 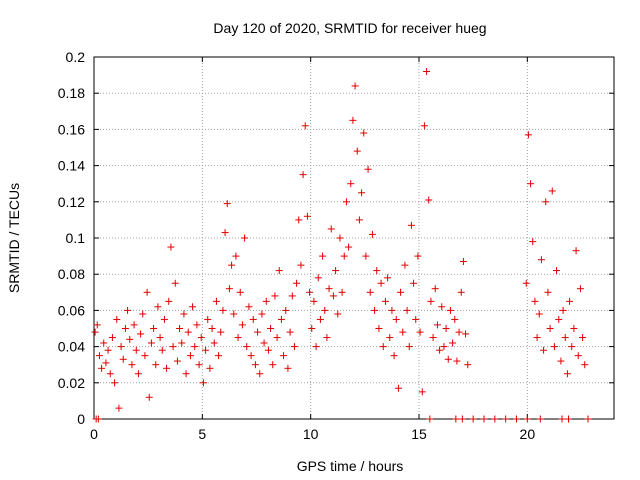 I want to click on y-tick-label: 0.14, so click(x=71, y=166).